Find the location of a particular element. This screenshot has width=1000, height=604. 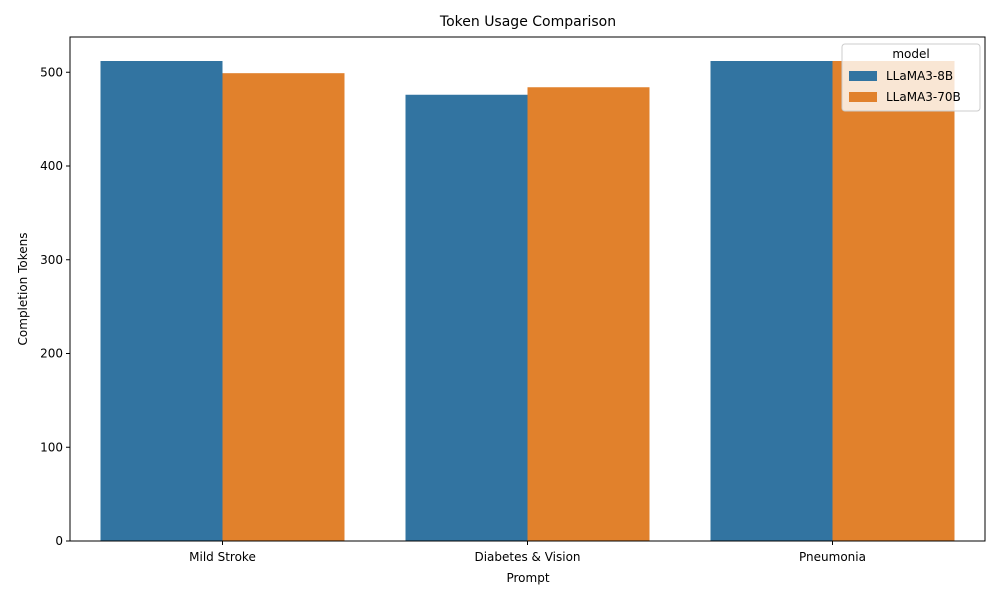

legend-label: LLaMA3-70B is located at coordinates (923, 97).